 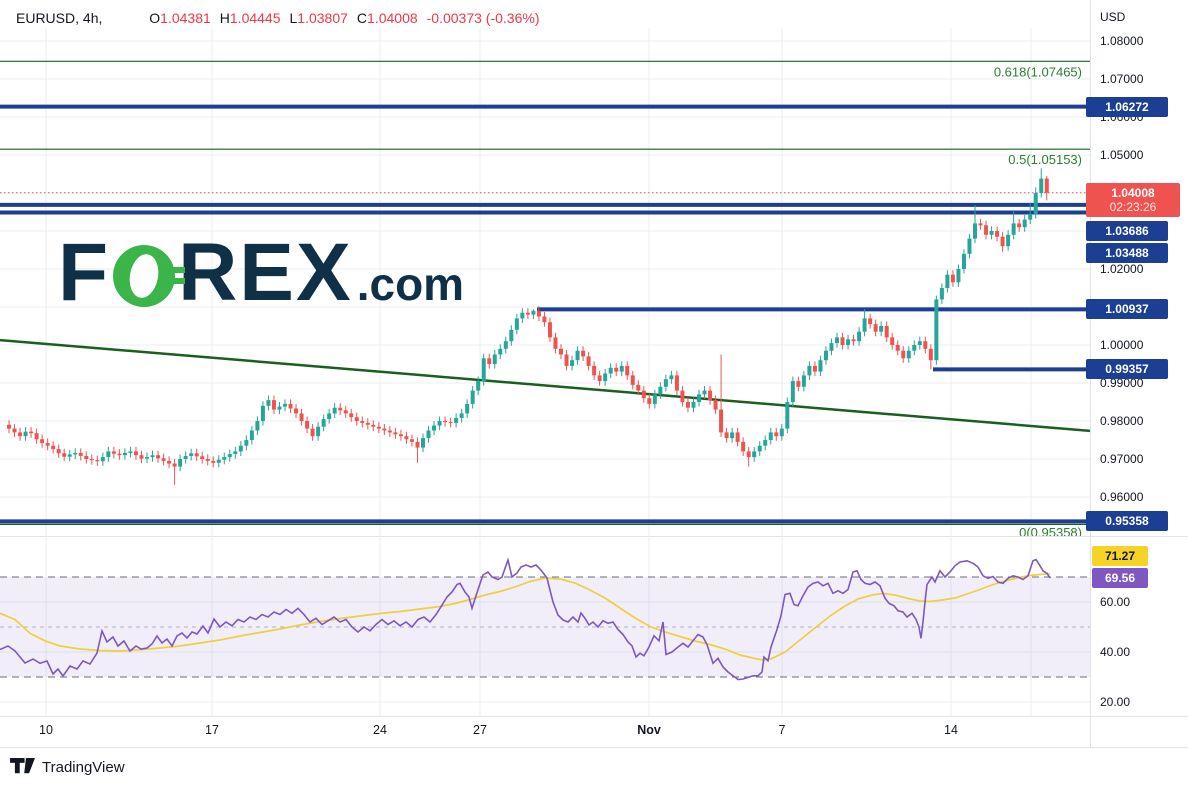 I want to click on interval-label: 4h,, so click(x=92, y=18).